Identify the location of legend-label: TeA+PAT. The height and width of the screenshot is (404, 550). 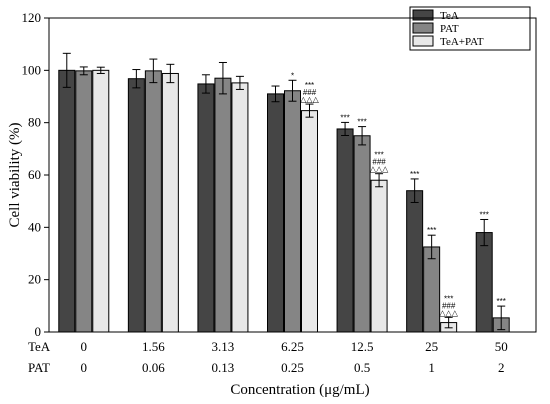
(462, 42).